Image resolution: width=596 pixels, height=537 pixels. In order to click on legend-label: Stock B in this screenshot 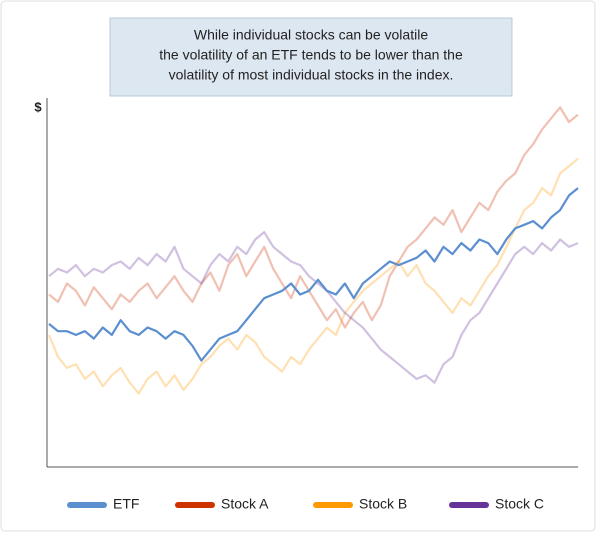, I will do `click(383, 504)`.